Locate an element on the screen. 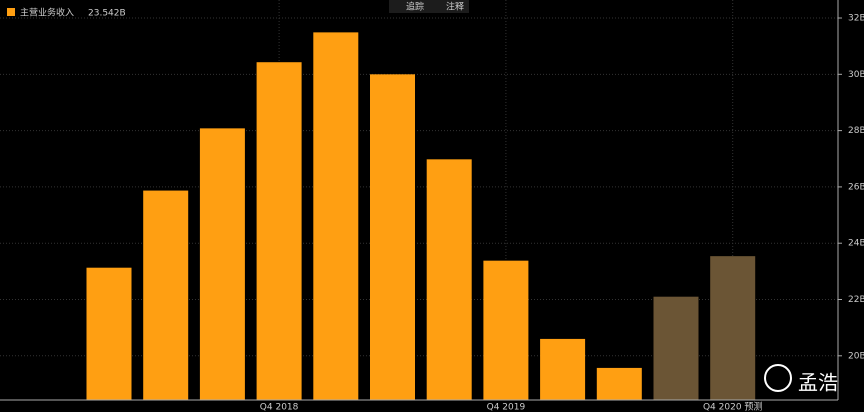  legend-value: 23.542B is located at coordinates (107, 14).